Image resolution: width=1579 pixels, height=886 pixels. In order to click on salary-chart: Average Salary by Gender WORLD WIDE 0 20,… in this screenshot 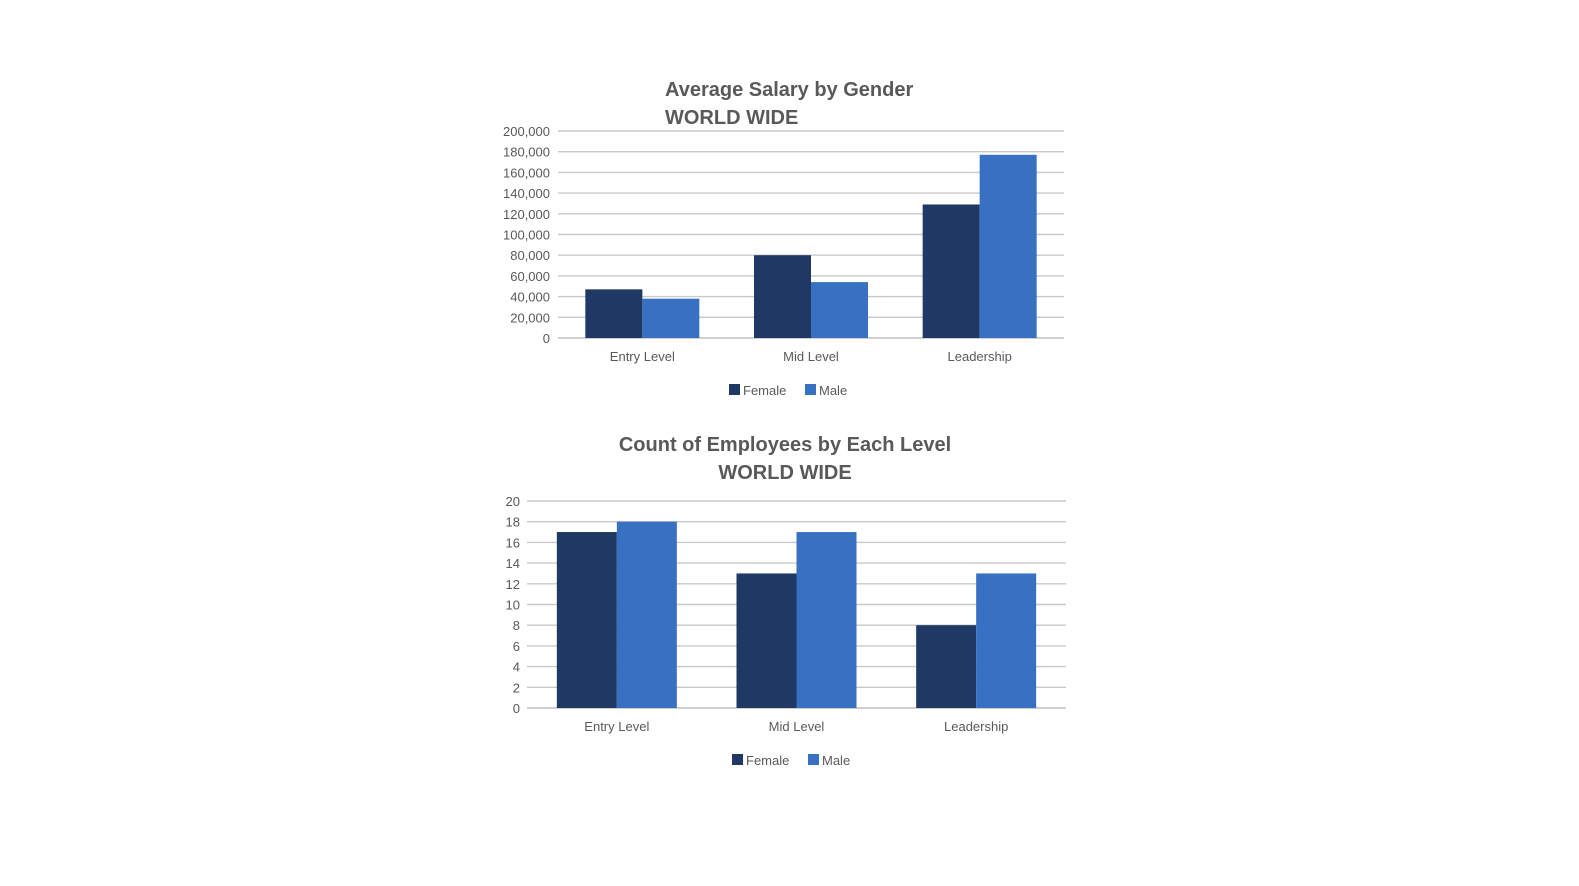, I will do `click(783, 238)`.